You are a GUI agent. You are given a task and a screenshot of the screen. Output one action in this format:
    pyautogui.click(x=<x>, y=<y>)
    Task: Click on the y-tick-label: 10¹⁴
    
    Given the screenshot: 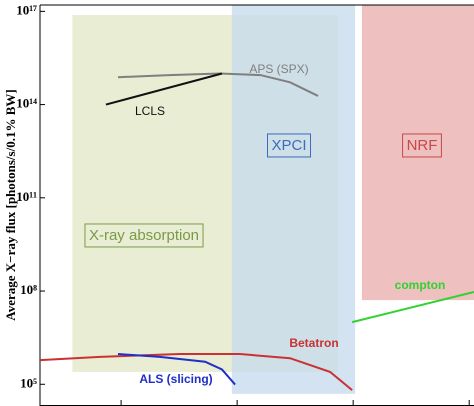 What is the action you would take?
    pyautogui.click(x=26, y=103)
    